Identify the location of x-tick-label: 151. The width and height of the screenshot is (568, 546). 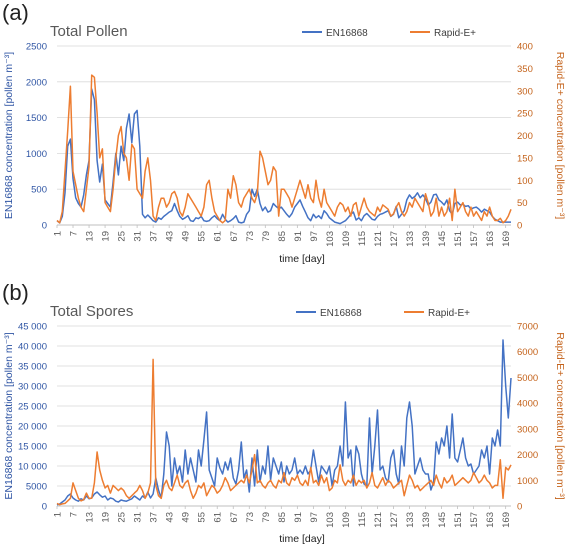
(458, 239).